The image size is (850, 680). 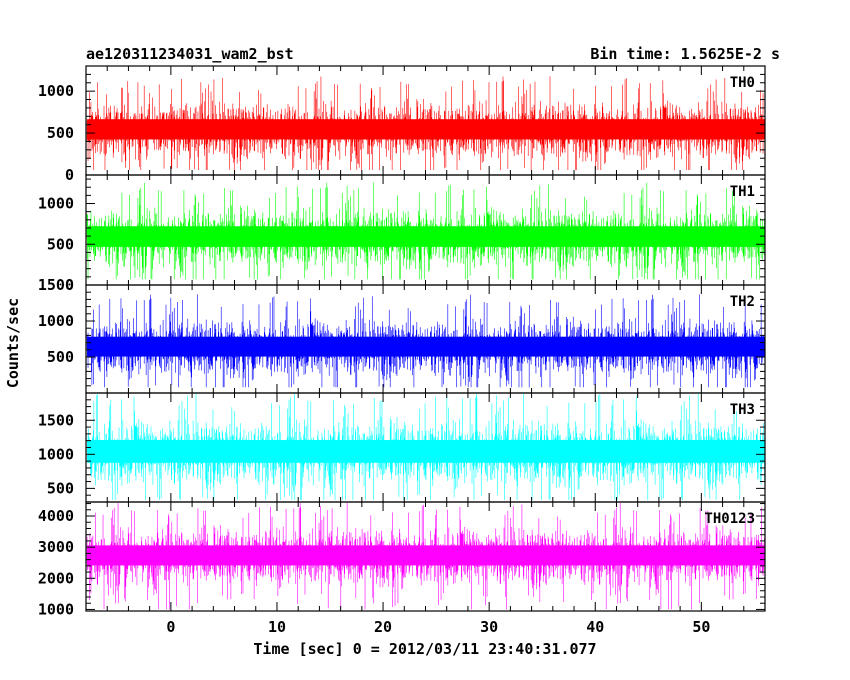 I want to click on x-tick-label: 40, so click(x=595, y=627).